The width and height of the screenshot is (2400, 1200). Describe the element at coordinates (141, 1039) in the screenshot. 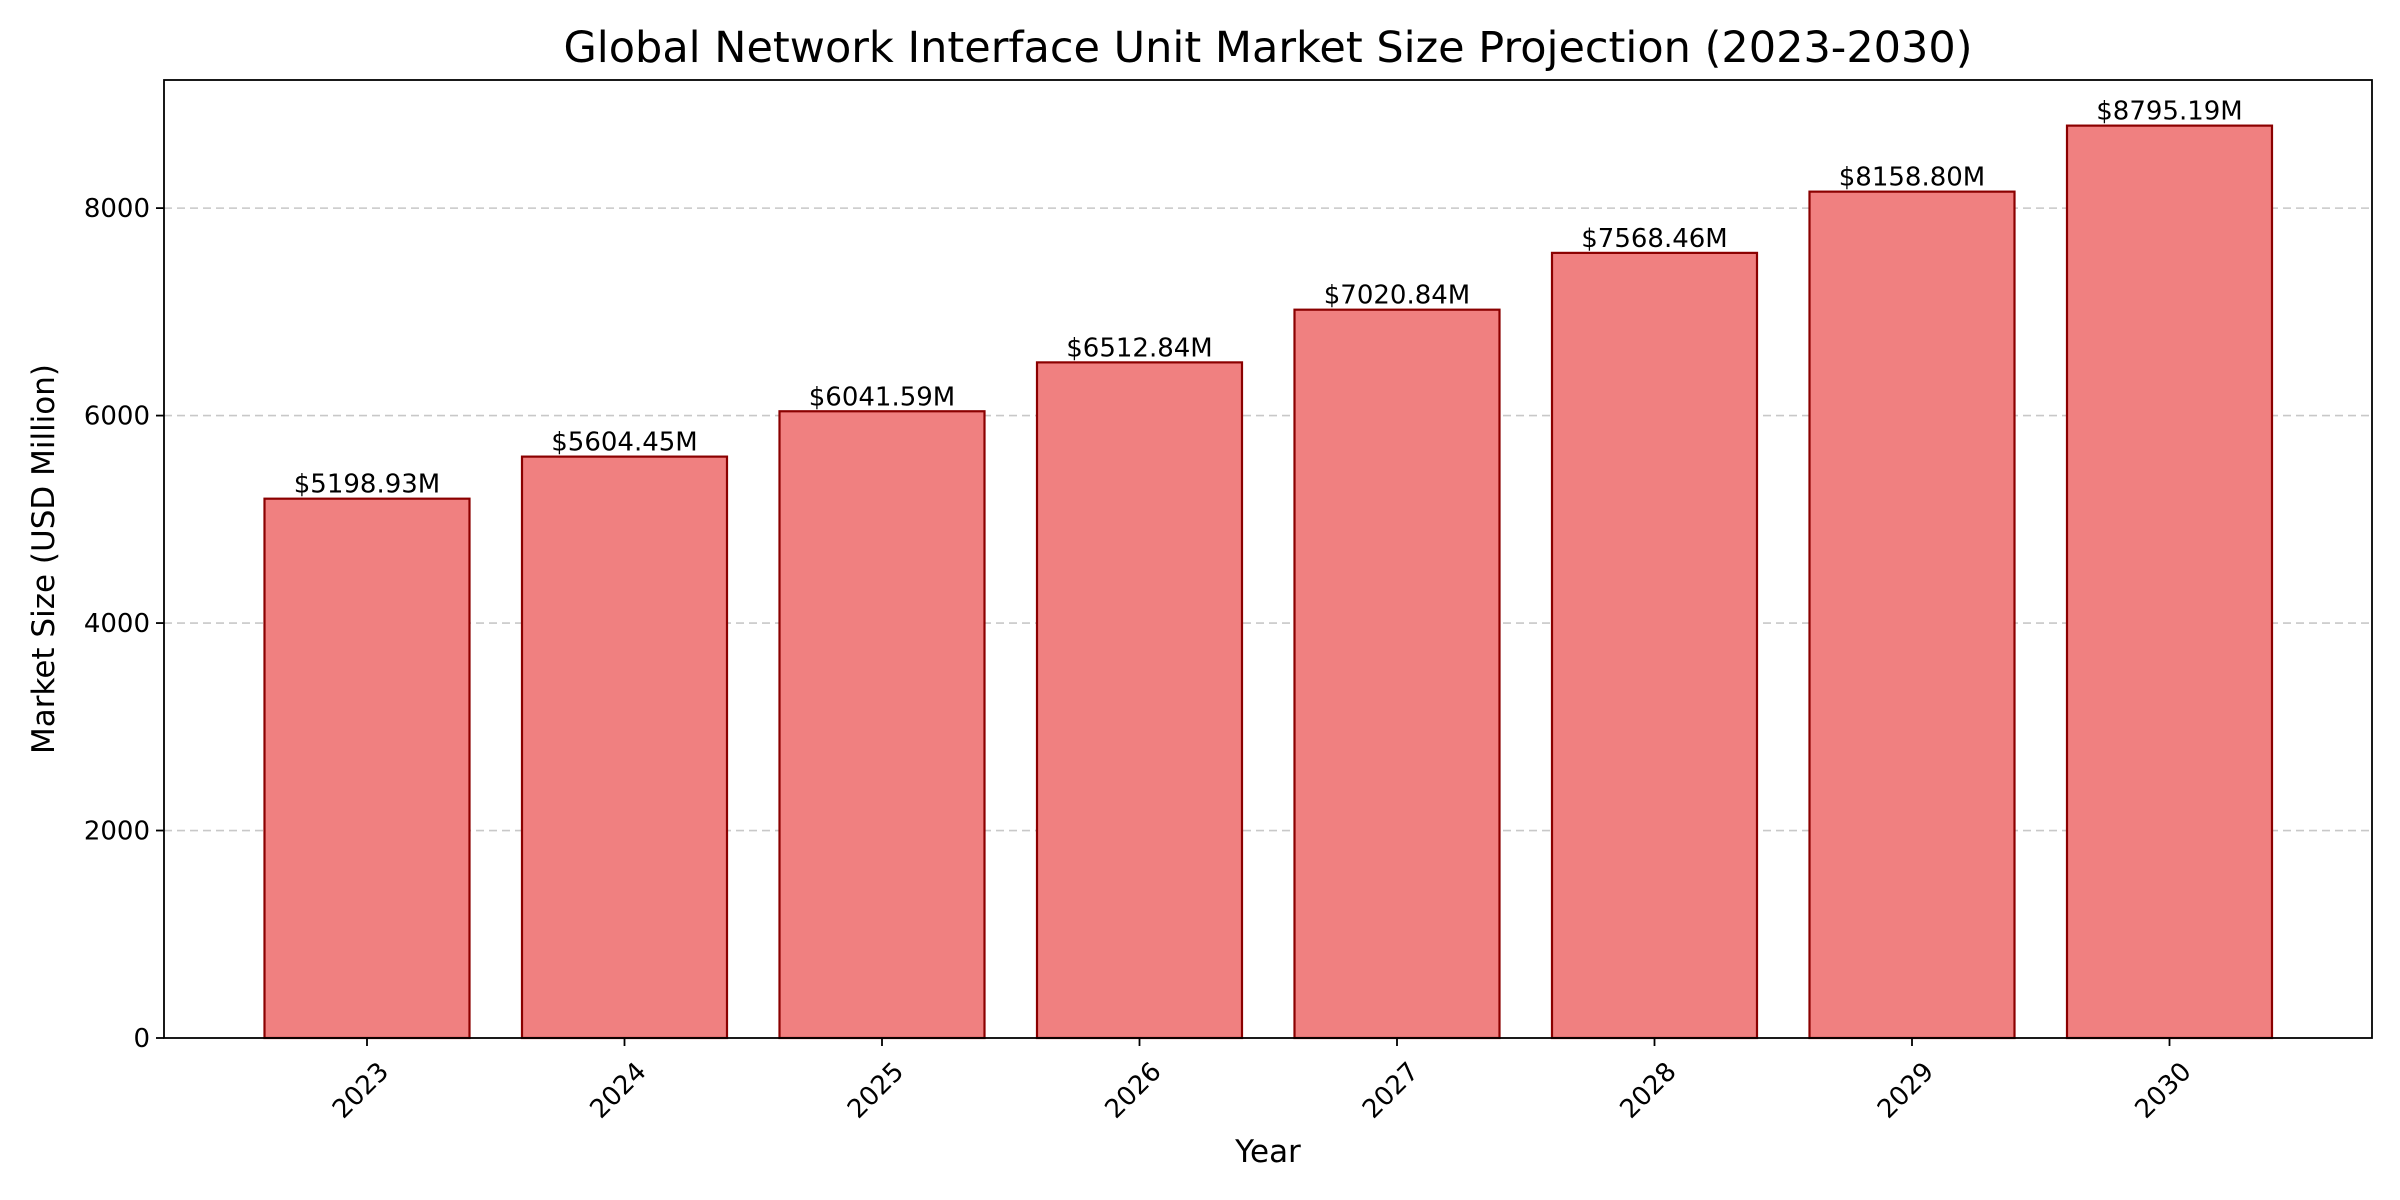

I see `y-tick-label: 0` at that location.